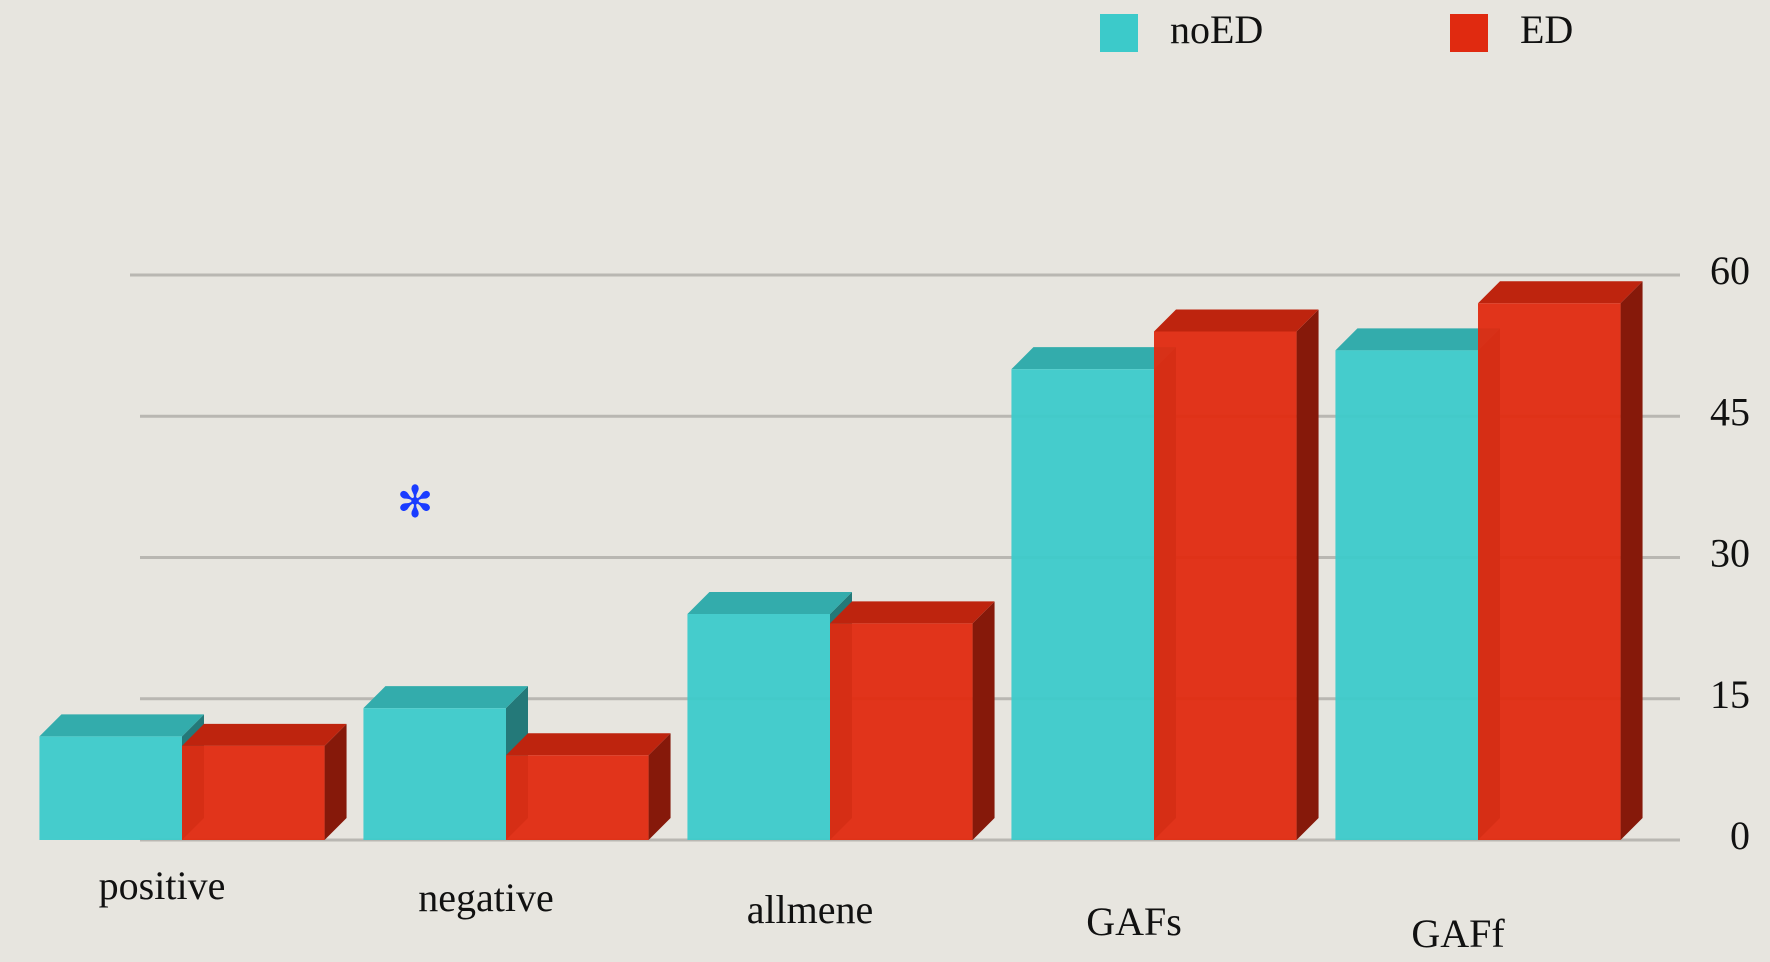 This screenshot has height=962, width=1770. I want to click on y-tick-label: 60, so click(1730, 270).